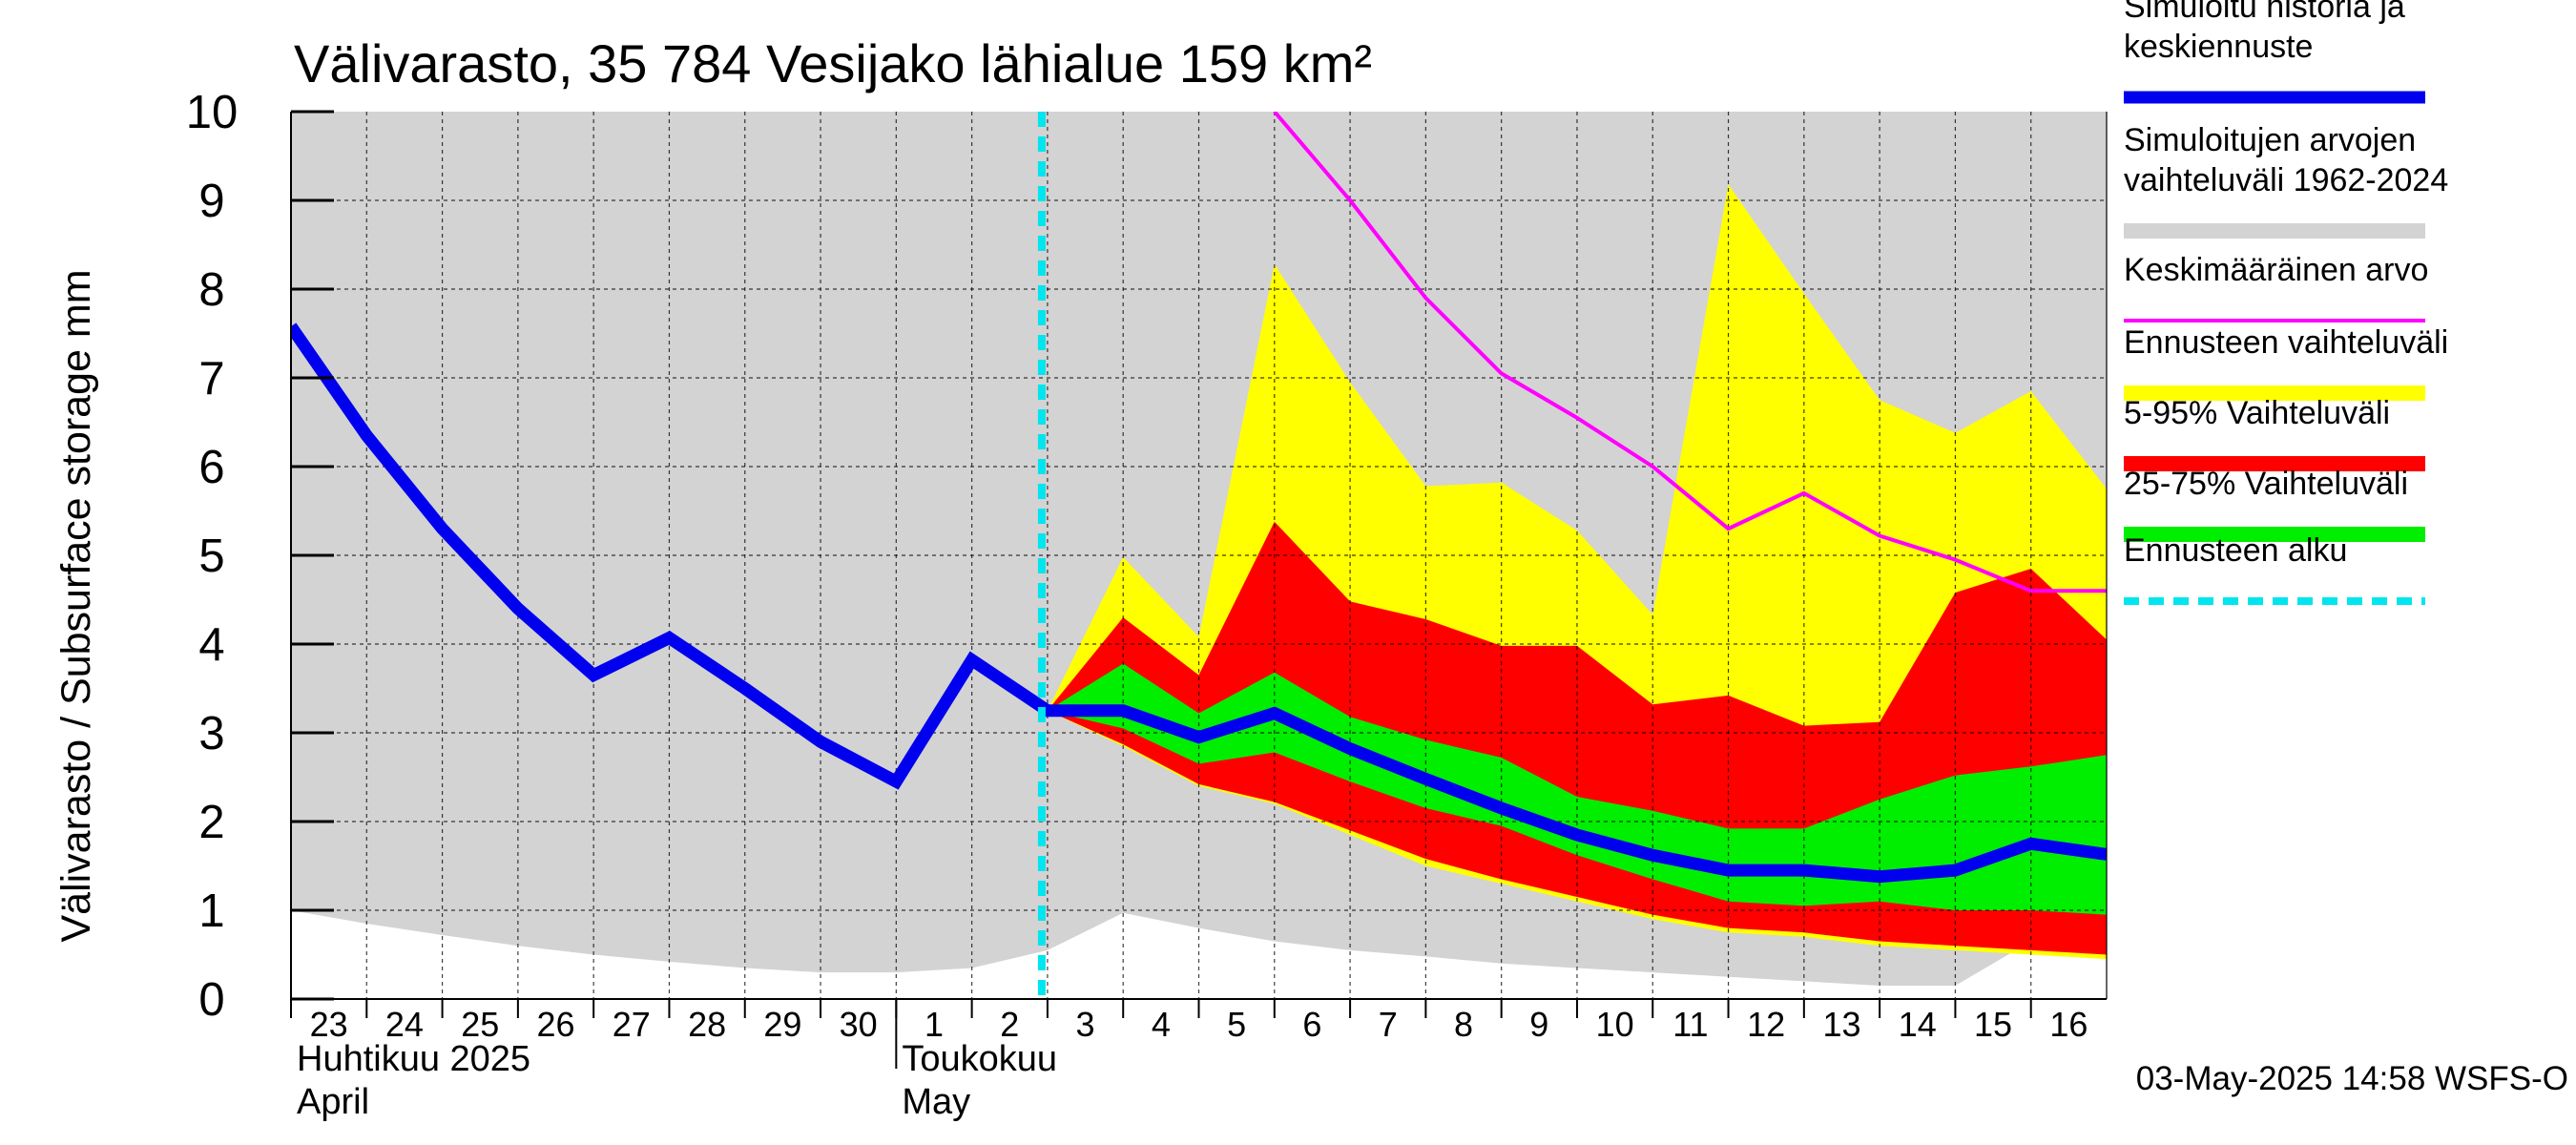 This screenshot has width=2576, height=1145. What do you see at coordinates (211, 823) in the screenshot?
I see `y-tick-label: 2` at bounding box center [211, 823].